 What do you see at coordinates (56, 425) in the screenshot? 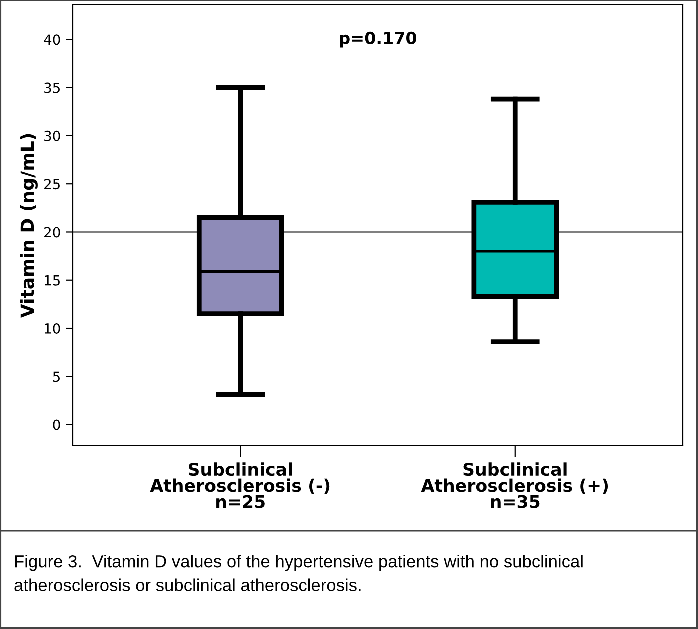
I see `y-tick-label: 0` at bounding box center [56, 425].